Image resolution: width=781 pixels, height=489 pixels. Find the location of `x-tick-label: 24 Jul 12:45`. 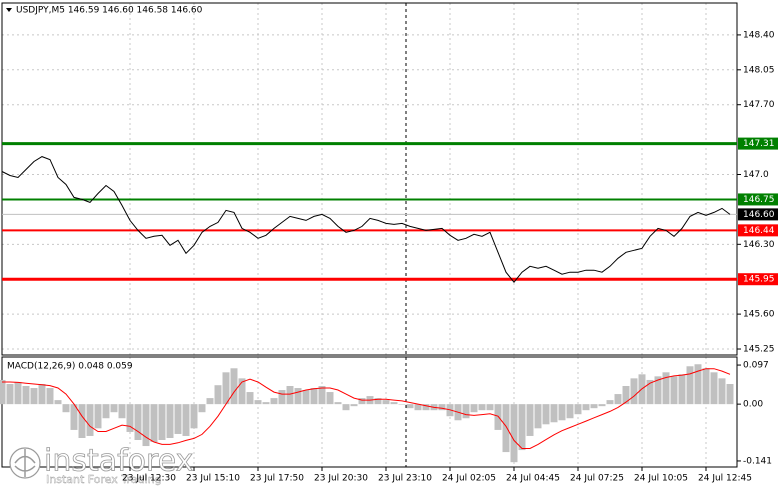

x-tick-label: 24 Jul 12:45 is located at coordinates (725, 479).